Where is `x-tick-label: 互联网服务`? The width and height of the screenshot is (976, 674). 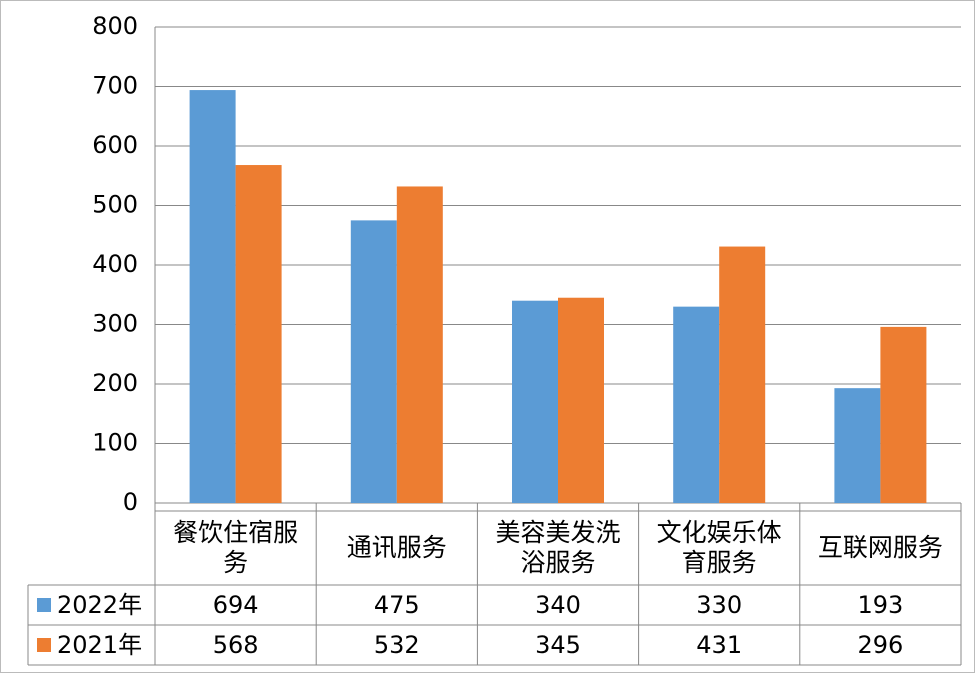
x-tick-label: 互联网服务 is located at coordinates (880, 547).